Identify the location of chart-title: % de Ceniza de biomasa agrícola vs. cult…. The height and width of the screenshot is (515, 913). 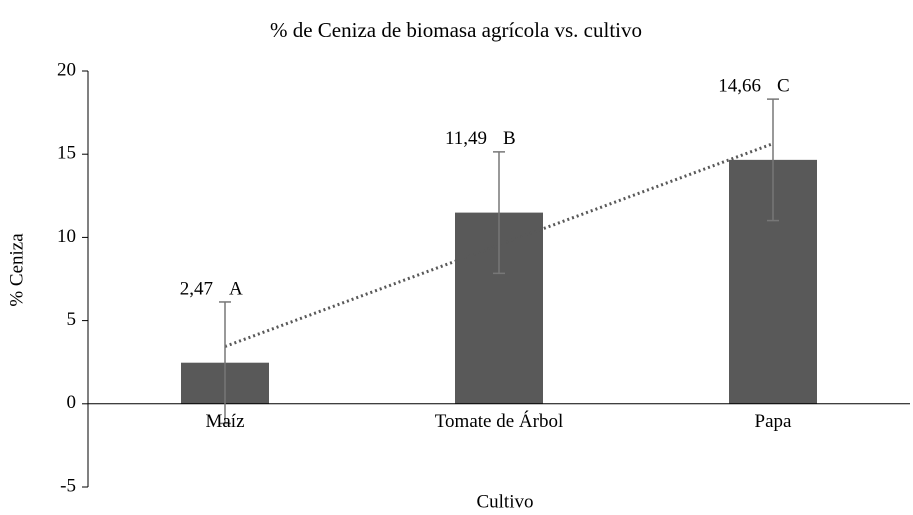
(456, 30).